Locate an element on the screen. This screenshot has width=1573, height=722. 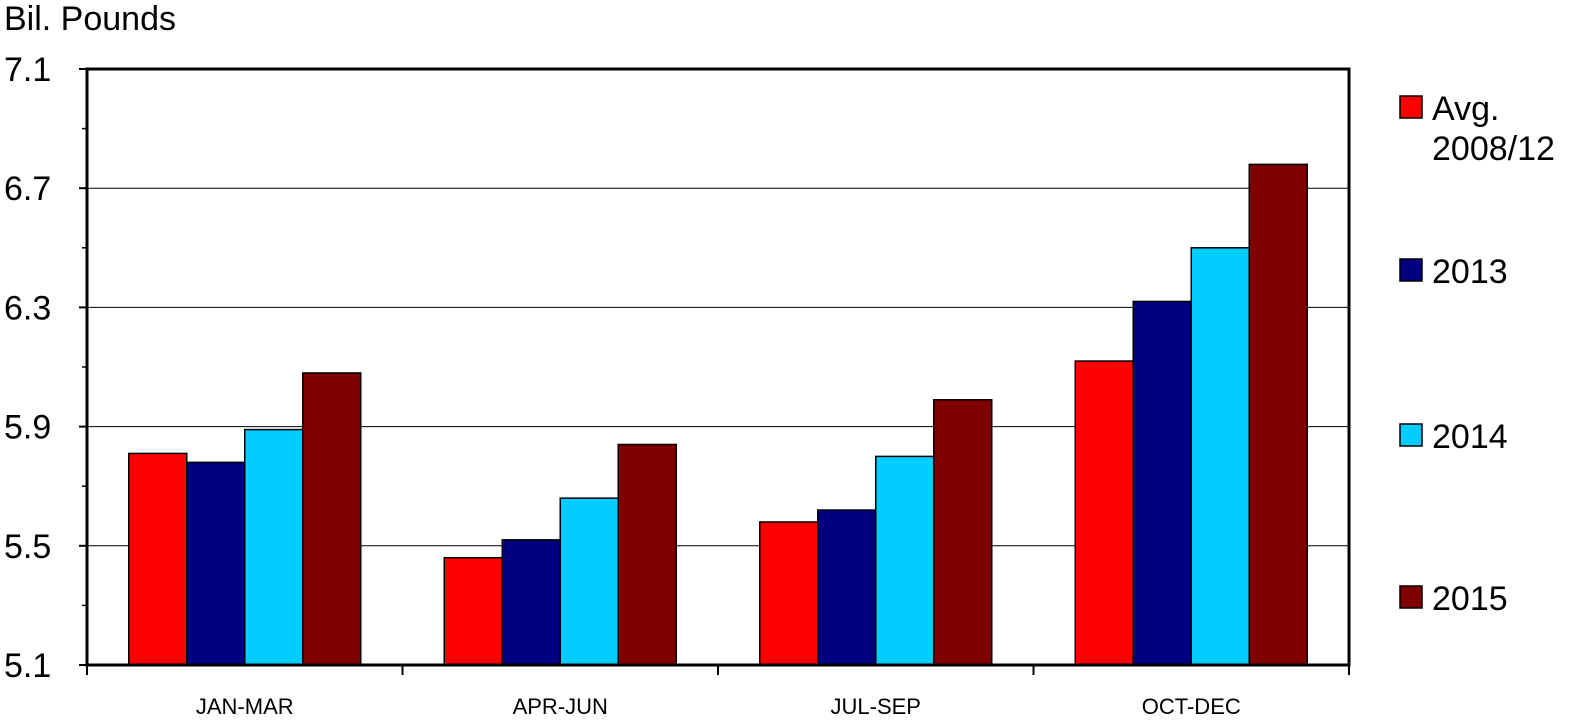
x-tick-label: OCT-DEC is located at coordinates (1191, 706).